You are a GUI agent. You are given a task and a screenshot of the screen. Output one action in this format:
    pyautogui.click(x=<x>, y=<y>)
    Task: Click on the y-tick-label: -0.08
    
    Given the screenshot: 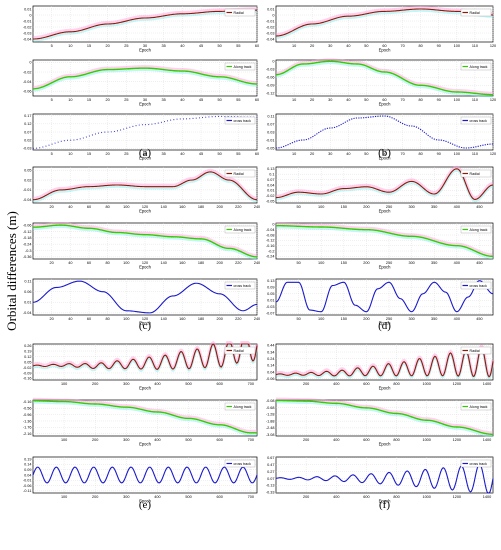 What is the action you would take?
    pyautogui.click(x=270, y=235)
    